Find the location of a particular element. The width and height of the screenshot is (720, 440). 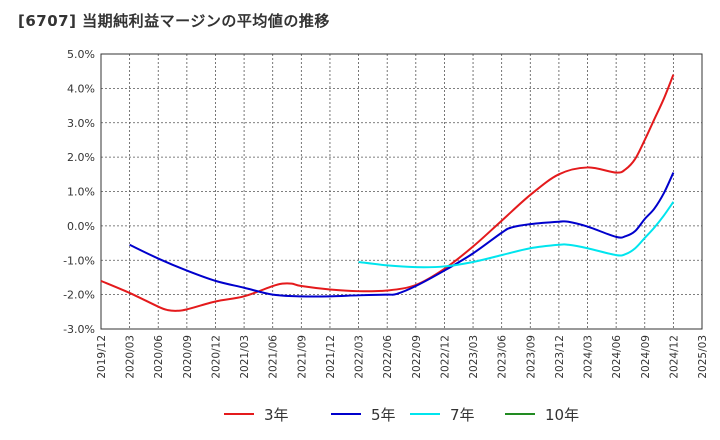

x-tick-label: 2023/03 is located at coordinates (474, 357).